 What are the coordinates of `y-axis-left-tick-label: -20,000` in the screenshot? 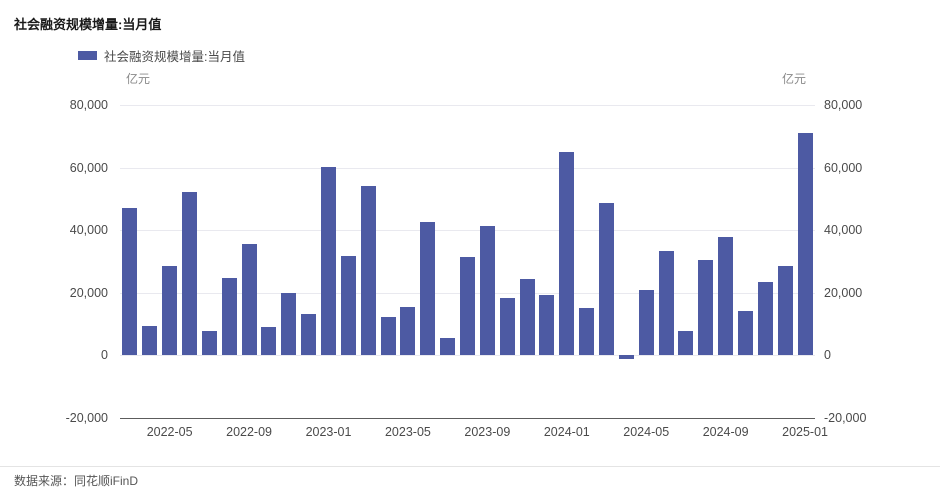 It's located at (86, 418).